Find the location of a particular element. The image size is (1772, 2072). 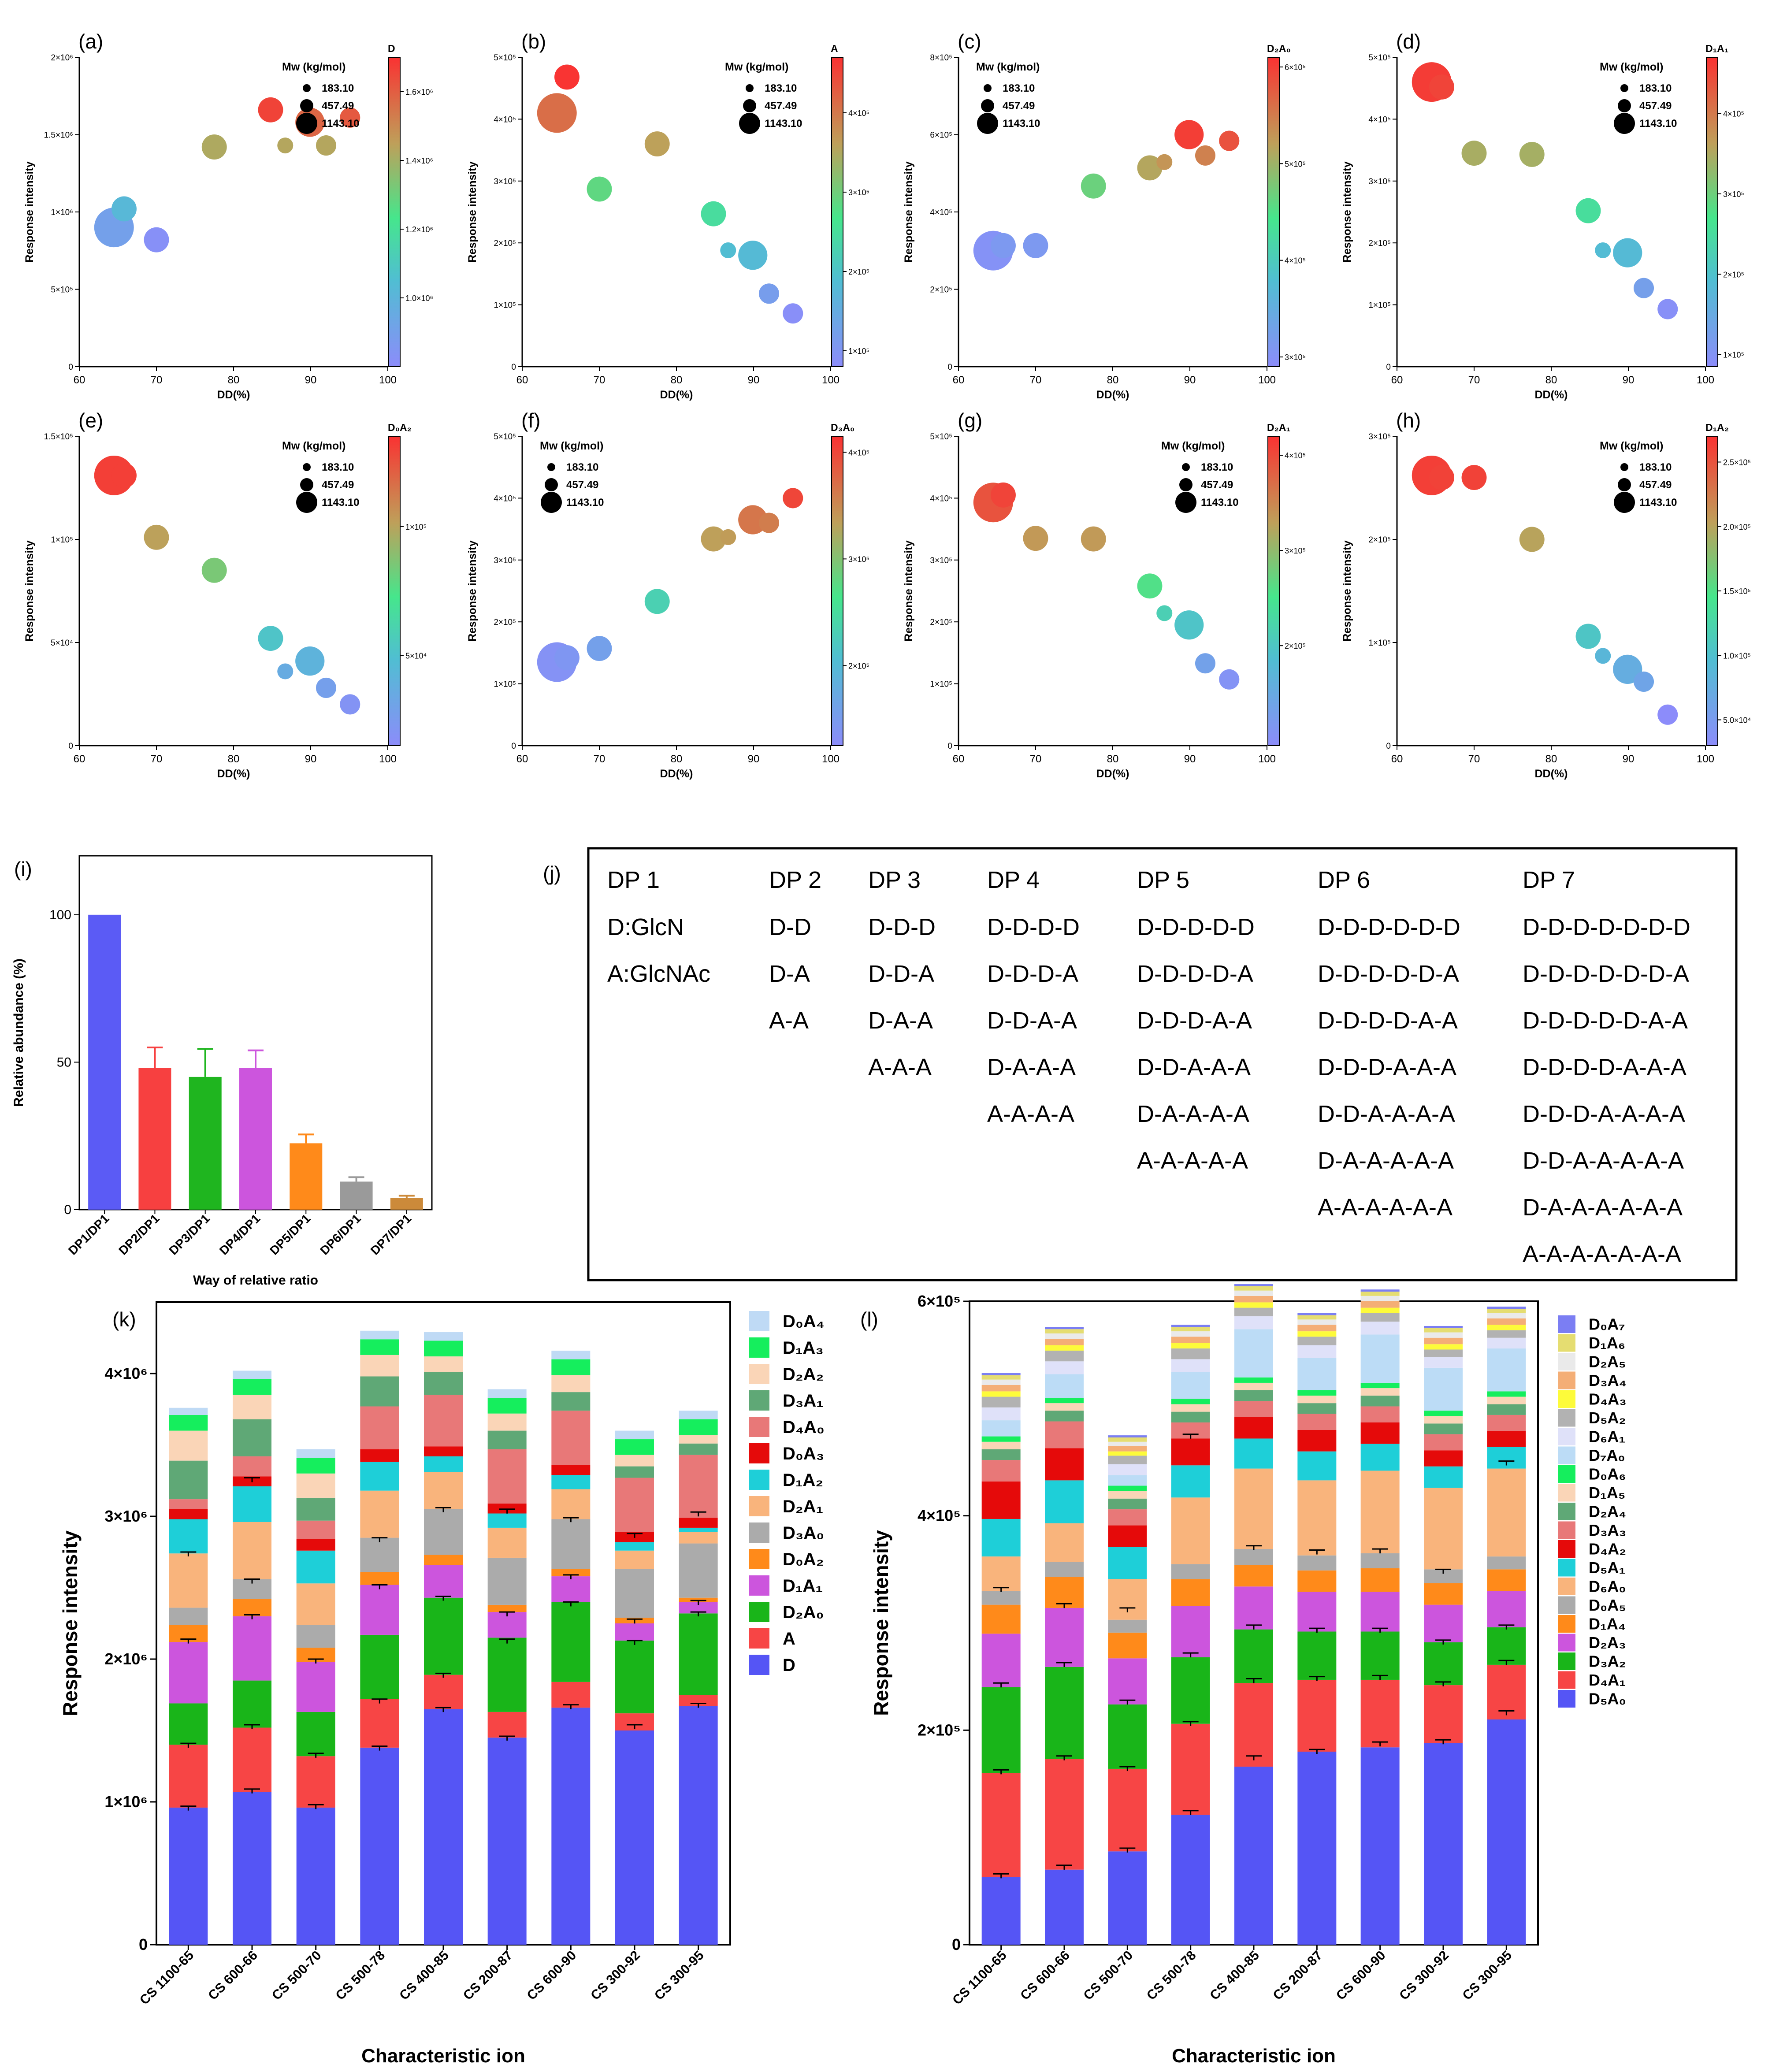

legend-label: D₀A₅ is located at coordinates (1607, 1605).